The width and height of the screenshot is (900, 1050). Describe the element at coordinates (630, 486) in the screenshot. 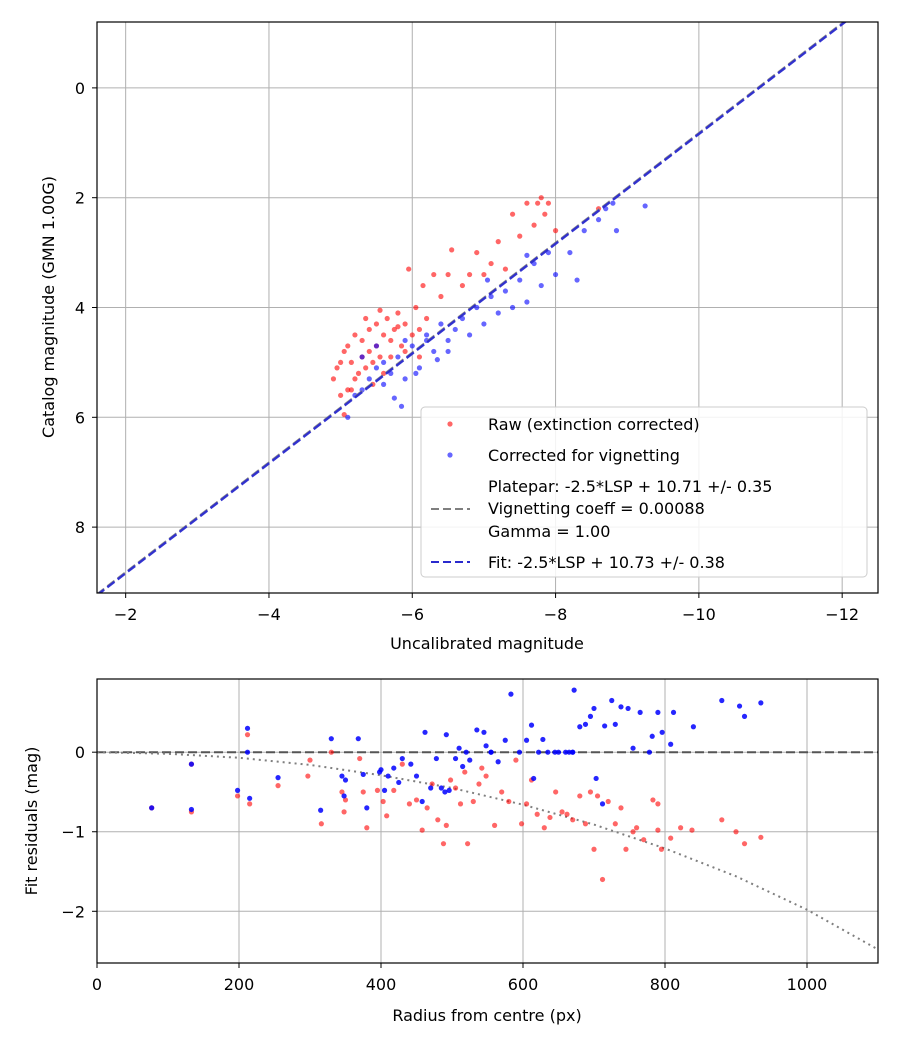

I see `legend-platepar-line1: Platepar: -2.5*LSP + 10.71 +/- 0.35` at that location.